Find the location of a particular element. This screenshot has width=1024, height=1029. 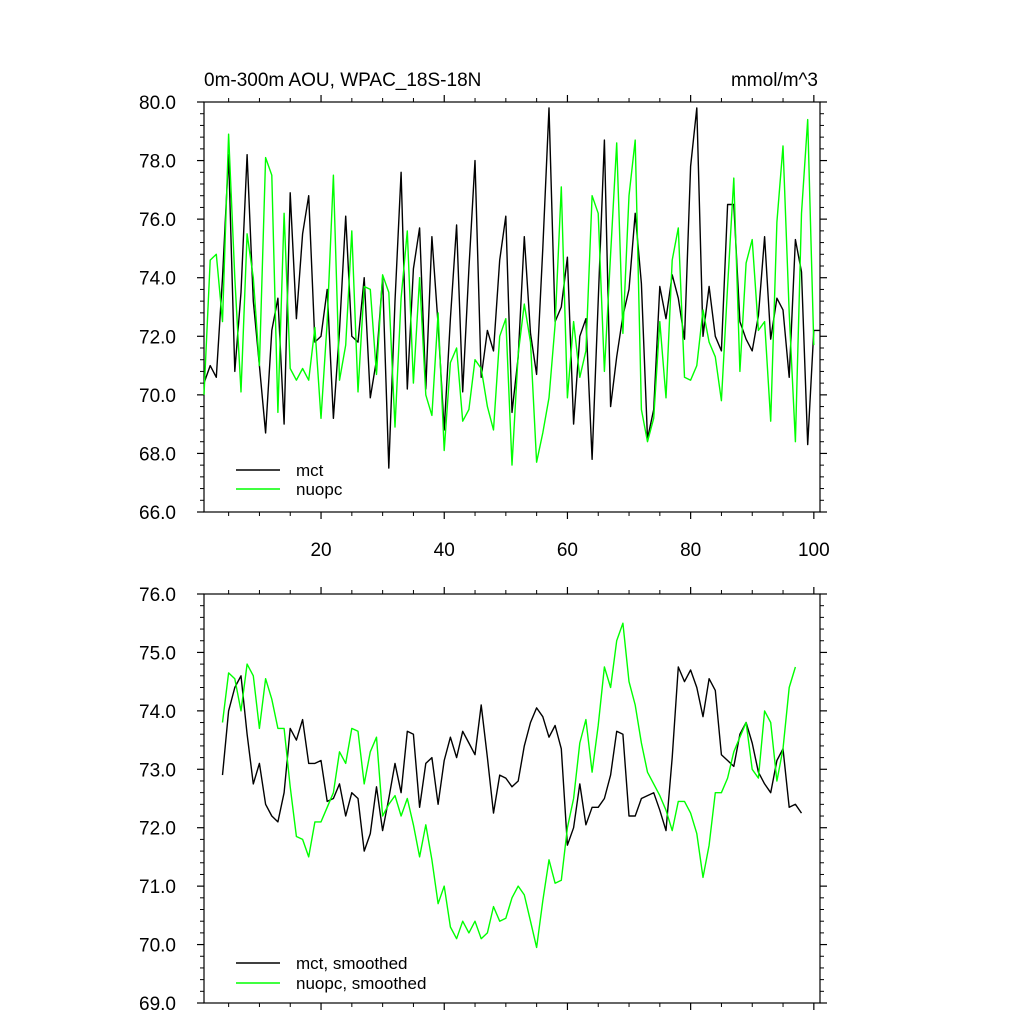

bottom-y-tick-label: 71.0 is located at coordinates (157, 887).